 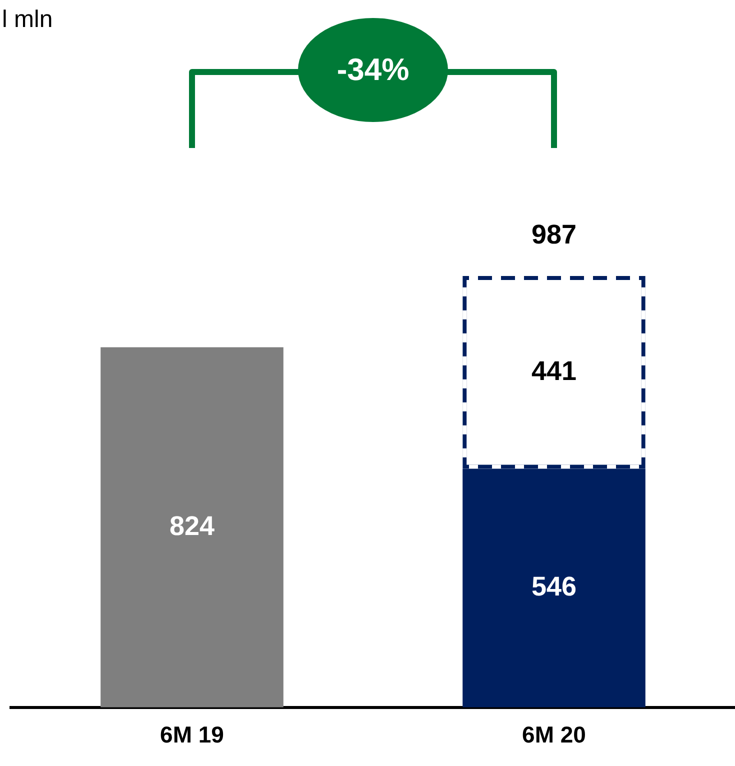 I want to click on data-label: 441, so click(x=554, y=371).